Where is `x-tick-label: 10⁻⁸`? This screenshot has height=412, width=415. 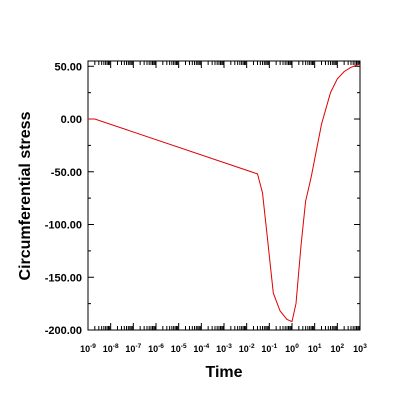
x-tick-label: 10⁻⁸ is located at coordinates (111, 348).